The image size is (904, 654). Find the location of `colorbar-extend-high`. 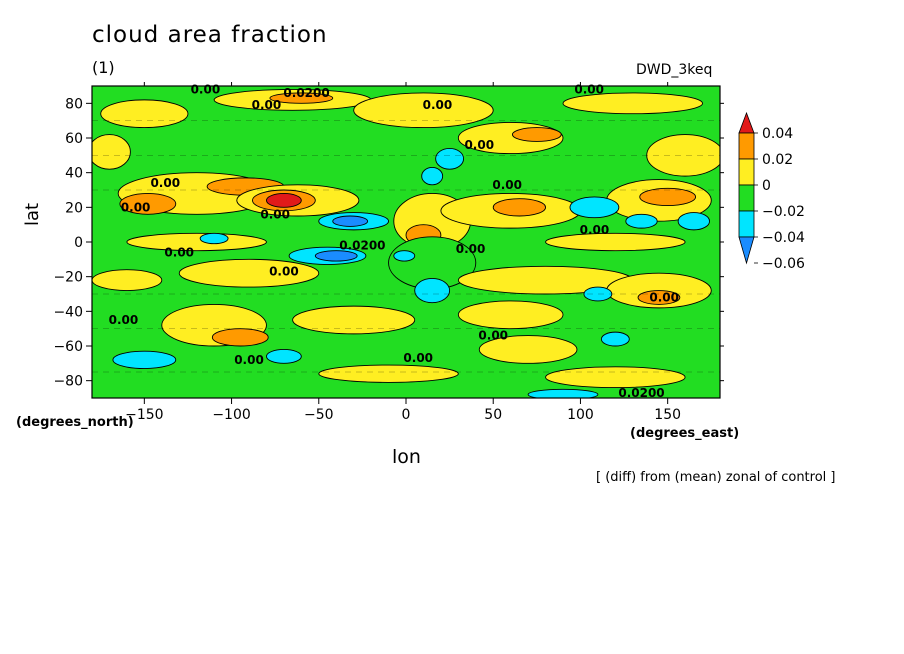

colorbar-extend-high is located at coordinates (746, 122).